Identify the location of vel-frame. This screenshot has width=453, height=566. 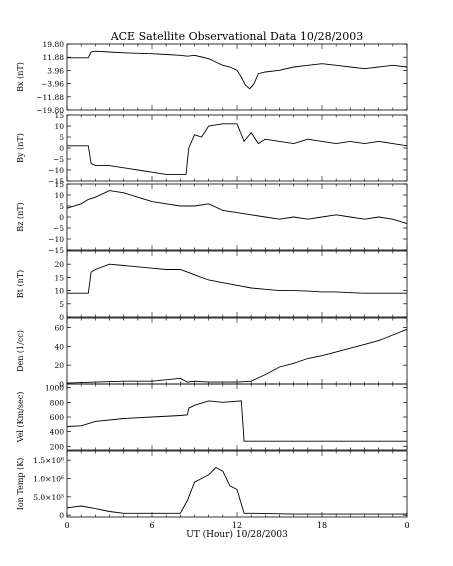
(237, 417).